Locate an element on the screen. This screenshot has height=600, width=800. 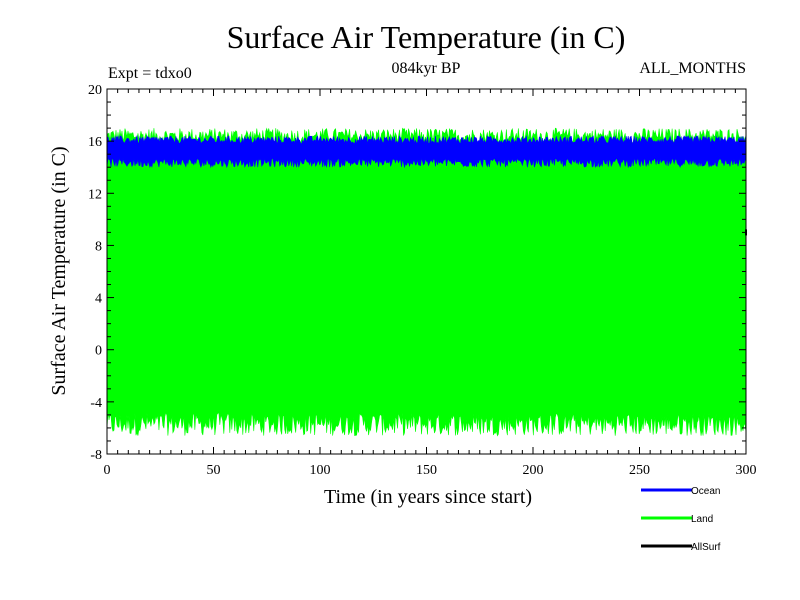
y-tick-label: 20 is located at coordinates (95, 90).